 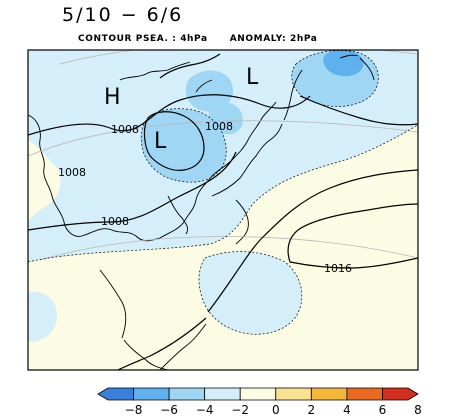 I want to click on pressure-centers: H L L, so click(x=181, y=109).